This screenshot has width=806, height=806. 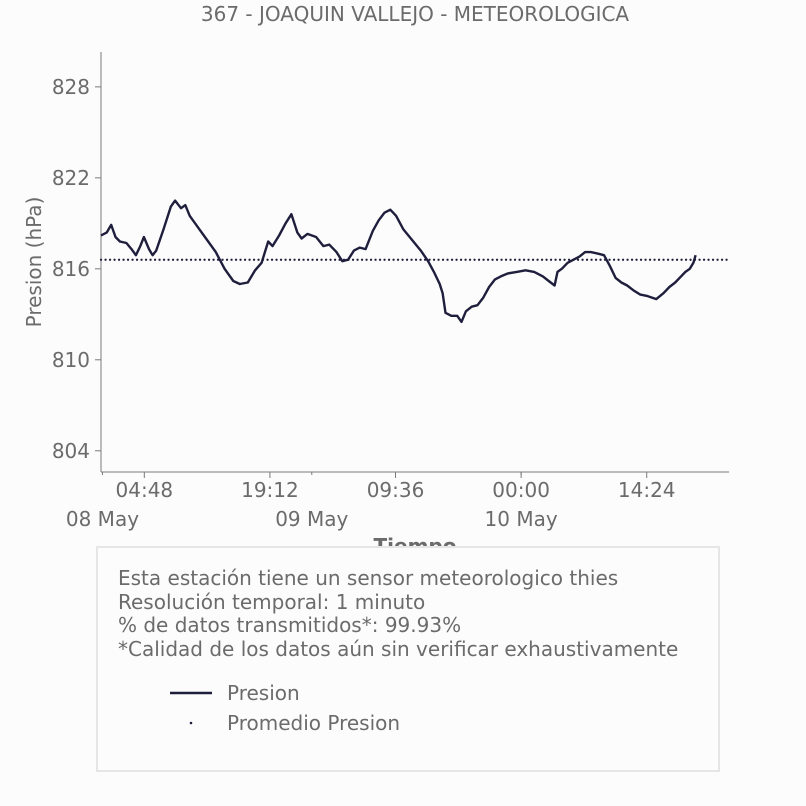 What do you see at coordinates (71, 360) in the screenshot?
I see `y-tick-label: 810` at bounding box center [71, 360].